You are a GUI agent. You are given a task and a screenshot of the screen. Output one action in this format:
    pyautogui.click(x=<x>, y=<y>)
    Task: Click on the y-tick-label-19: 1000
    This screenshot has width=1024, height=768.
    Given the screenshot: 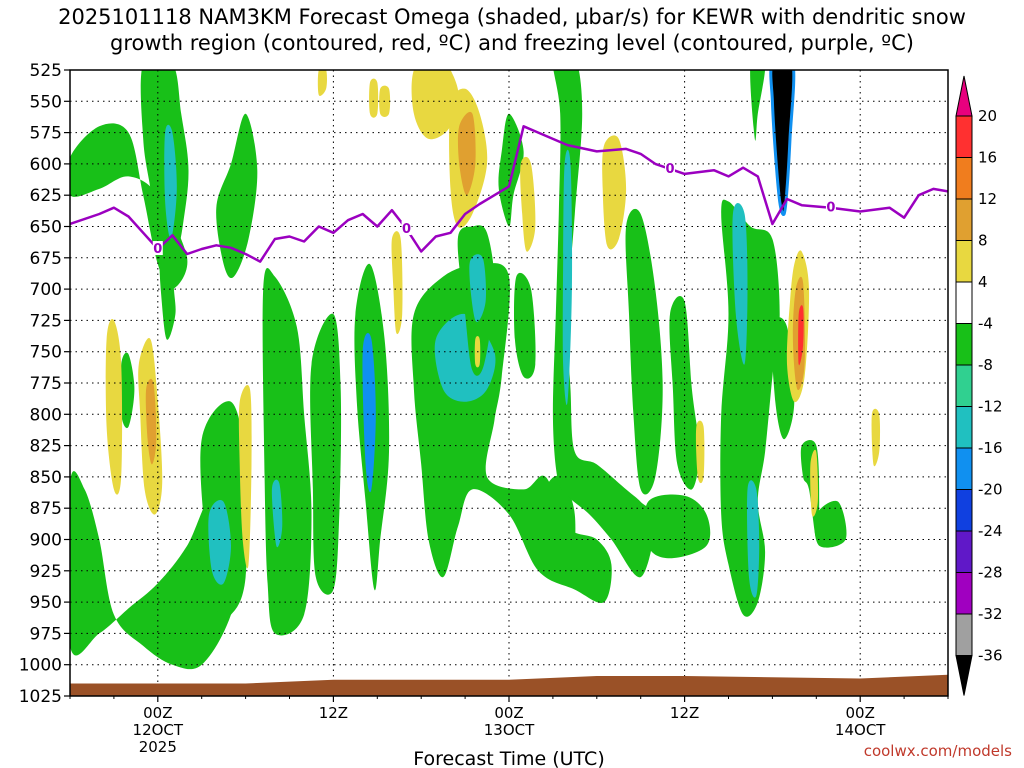 What is the action you would take?
    pyautogui.click(x=40, y=666)
    